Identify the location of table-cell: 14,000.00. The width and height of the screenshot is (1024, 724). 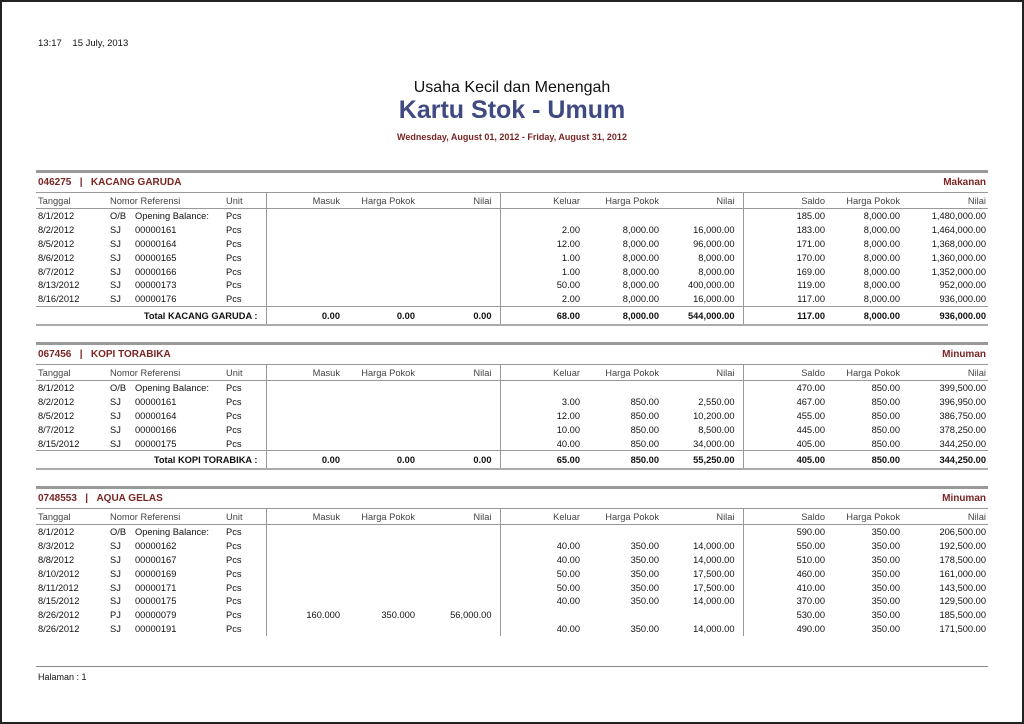
(714, 545).